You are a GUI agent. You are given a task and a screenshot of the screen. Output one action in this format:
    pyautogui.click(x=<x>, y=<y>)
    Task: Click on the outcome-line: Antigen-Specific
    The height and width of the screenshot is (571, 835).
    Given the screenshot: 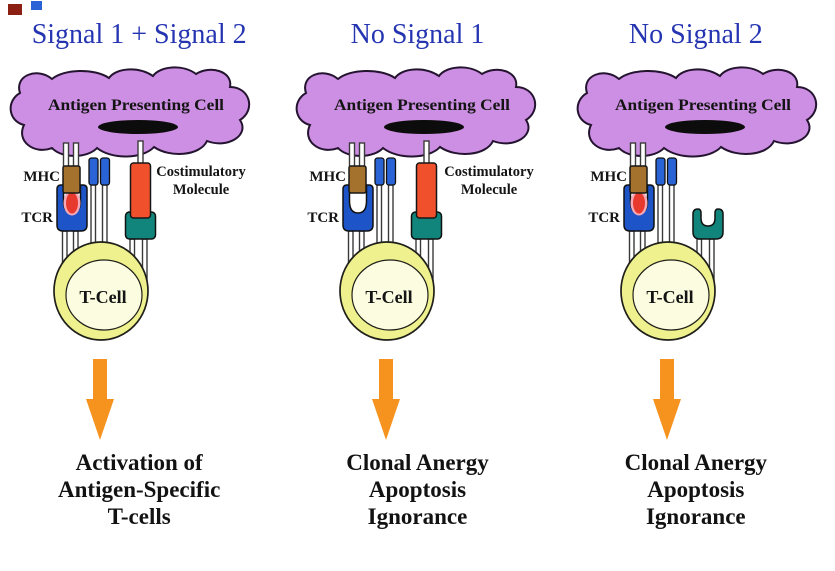 What is the action you would take?
    pyautogui.click(x=139, y=489)
    